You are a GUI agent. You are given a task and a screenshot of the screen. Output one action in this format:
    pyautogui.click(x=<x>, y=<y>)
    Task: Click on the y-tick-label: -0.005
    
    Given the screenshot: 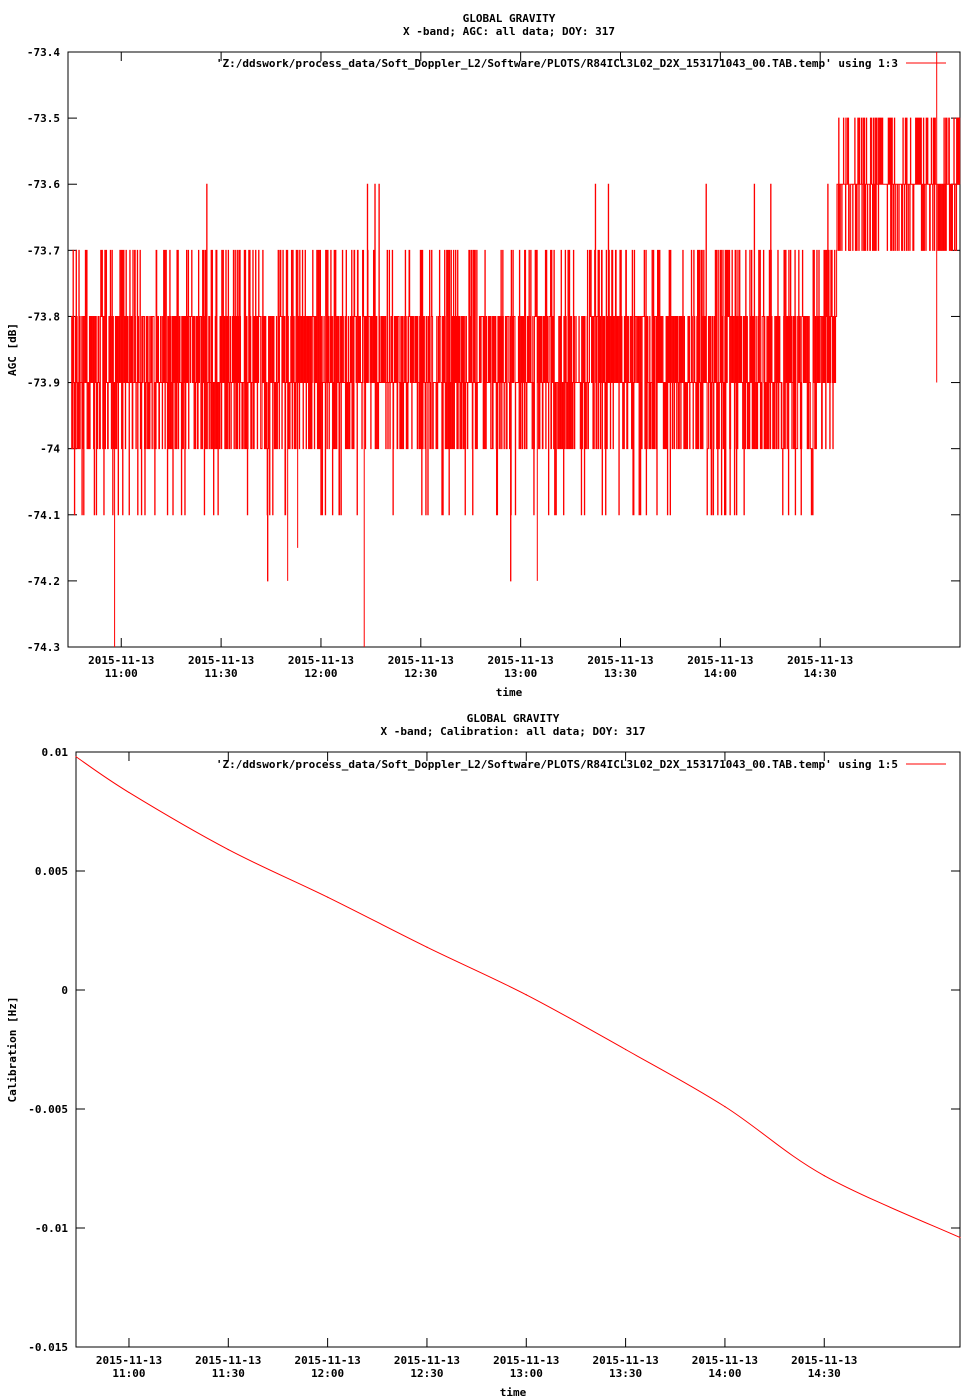 What is the action you would take?
    pyautogui.click(x=48, y=1109)
    